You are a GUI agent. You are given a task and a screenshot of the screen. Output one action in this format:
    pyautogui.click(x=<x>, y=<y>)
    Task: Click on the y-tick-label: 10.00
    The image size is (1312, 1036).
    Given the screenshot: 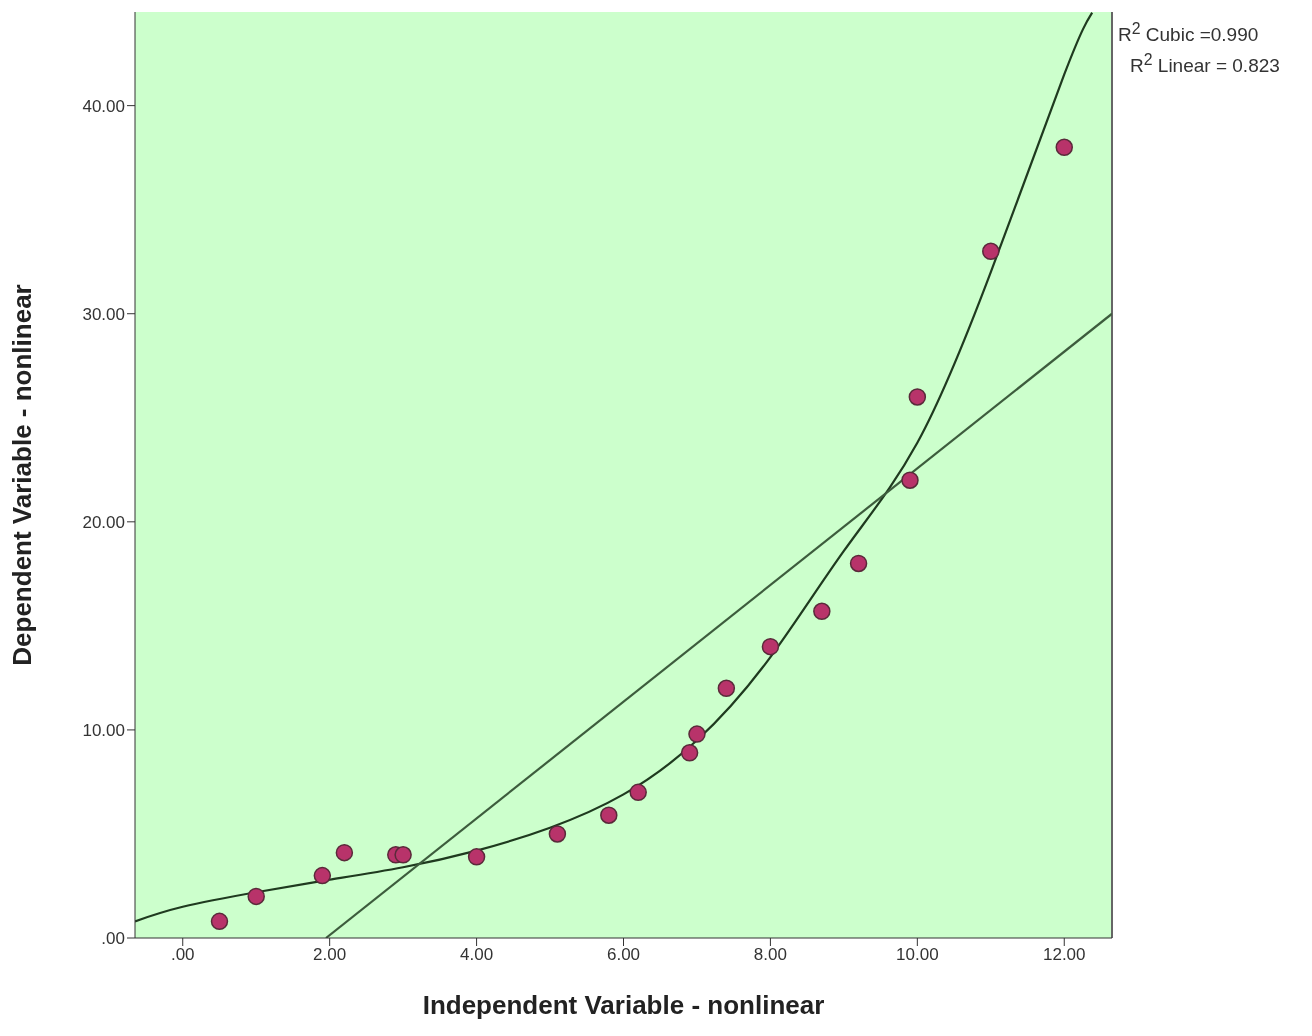 What is the action you would take?
    pyautogui.click(x=103, y=730)
    